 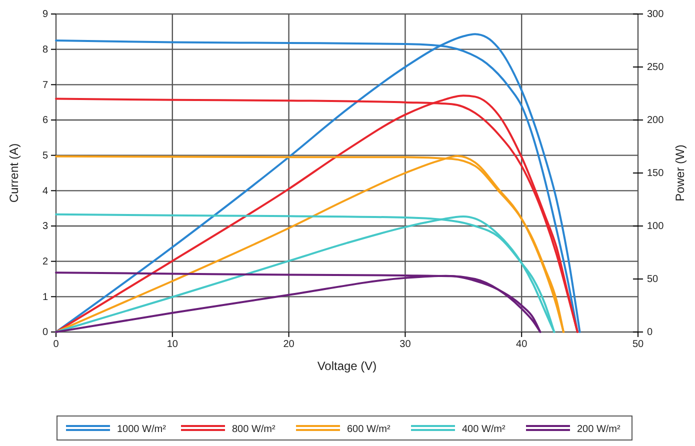 I want to click on y2-tick-label: 250, so click(x=655, y=68).